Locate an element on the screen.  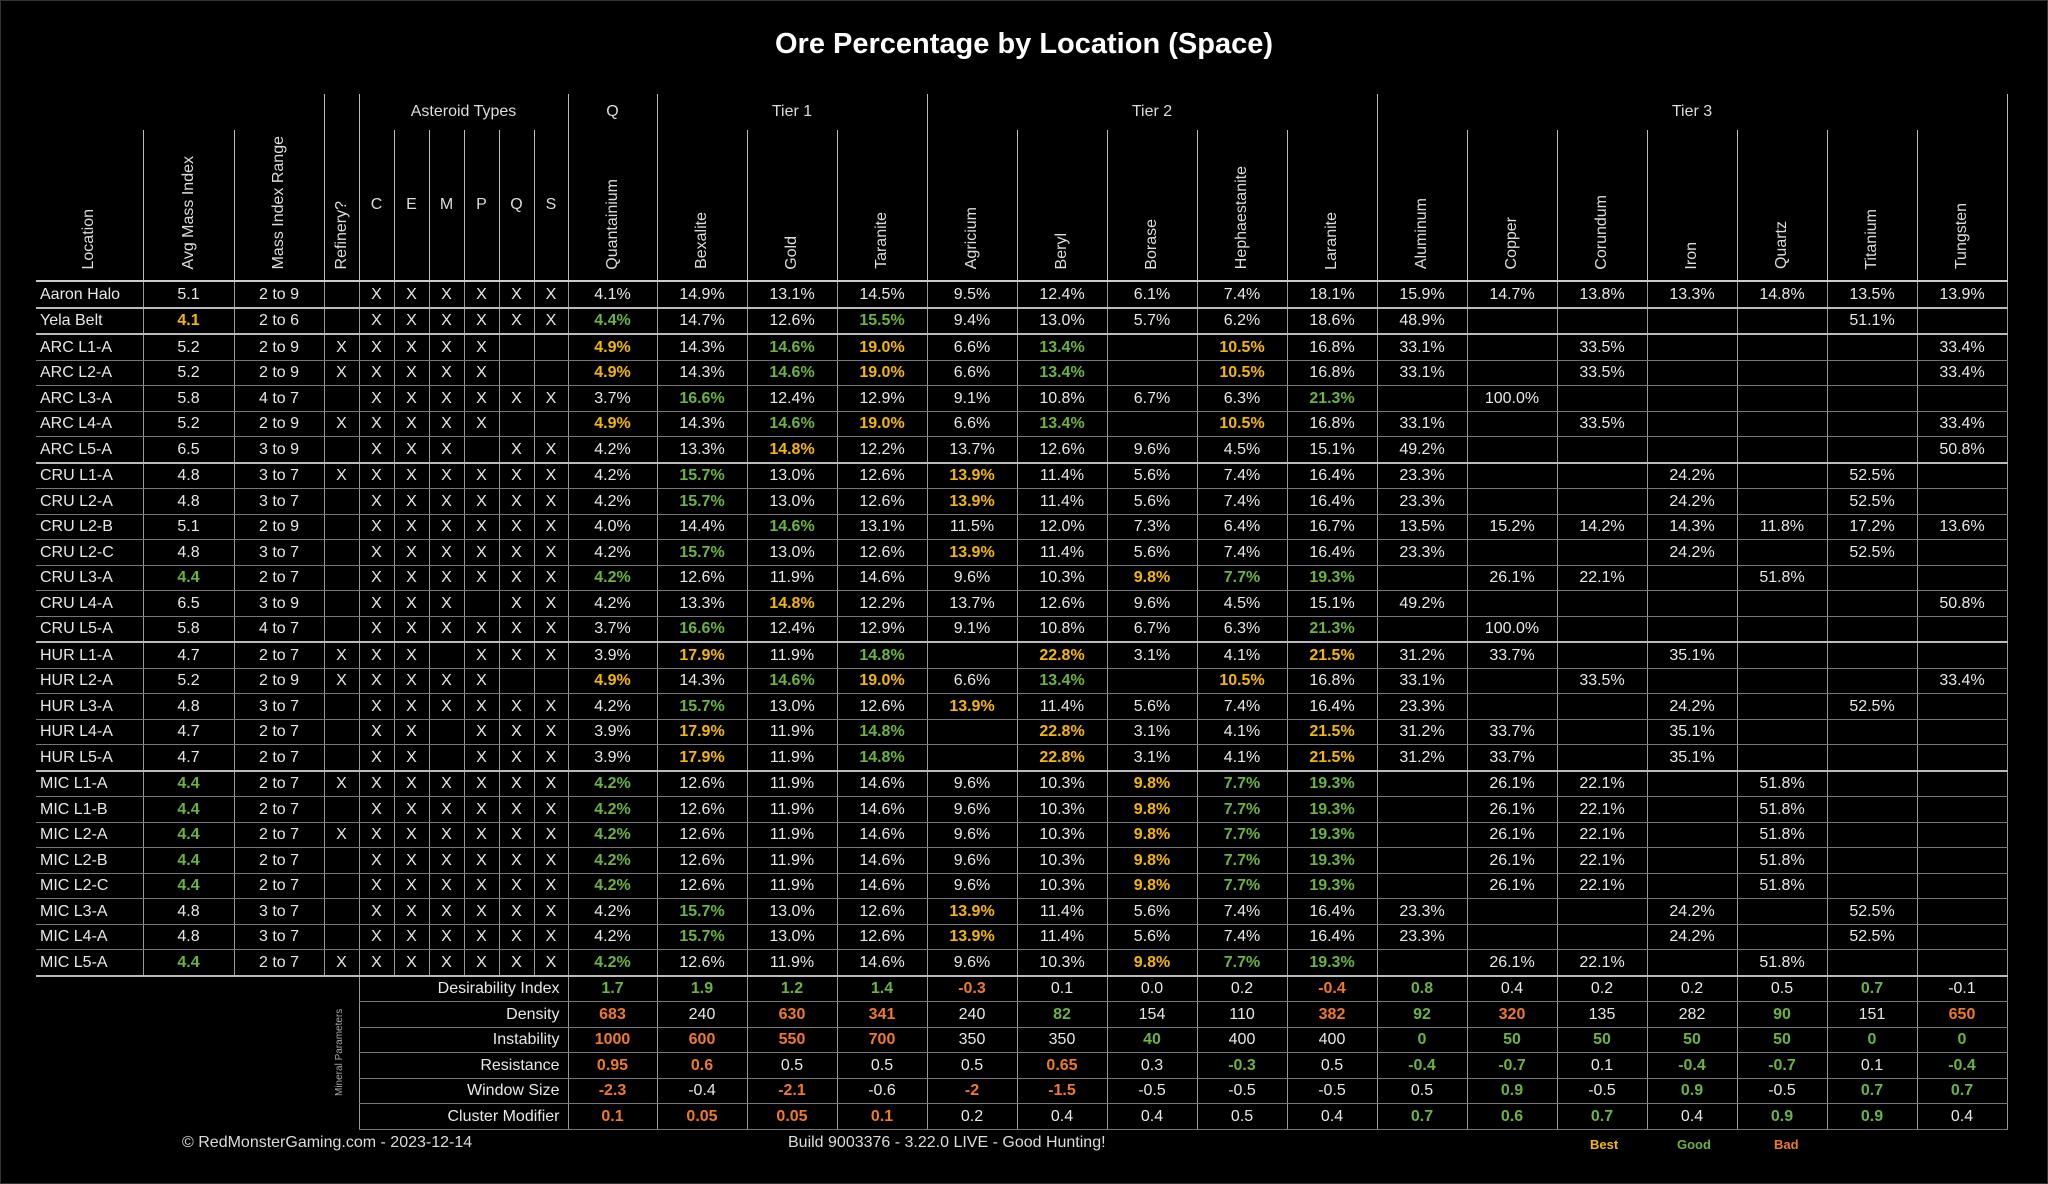
cell-copper is located at coordinates (1511, 347).